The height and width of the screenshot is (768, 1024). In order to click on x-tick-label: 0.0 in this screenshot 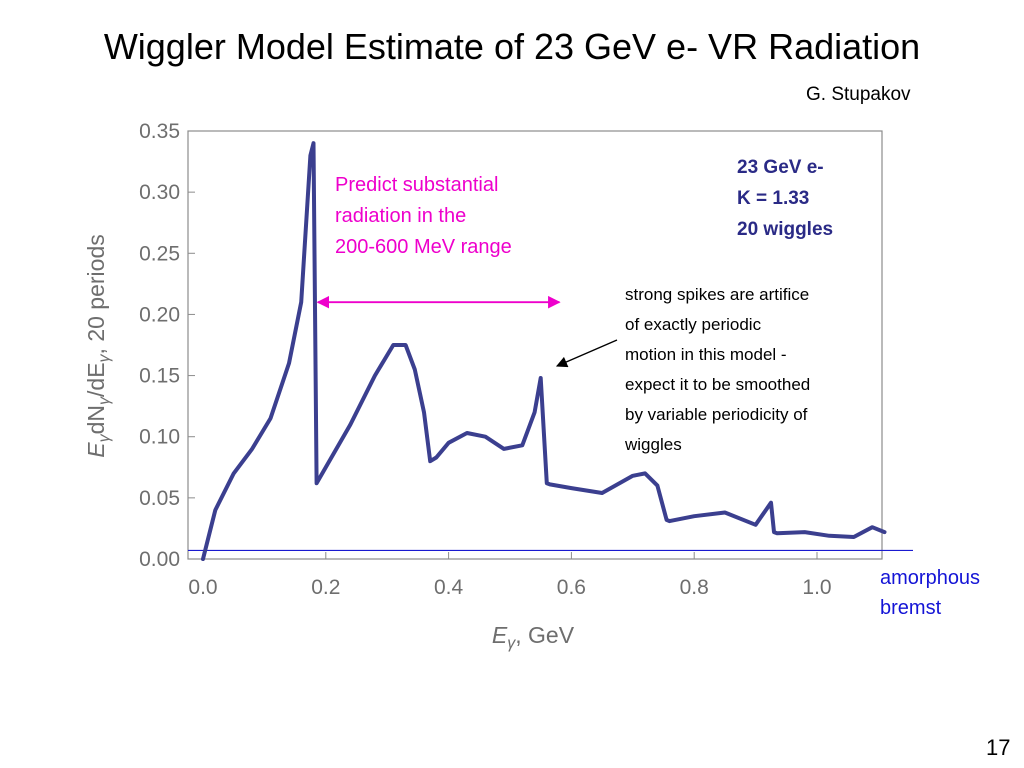, I will do `click(202, 587)`.